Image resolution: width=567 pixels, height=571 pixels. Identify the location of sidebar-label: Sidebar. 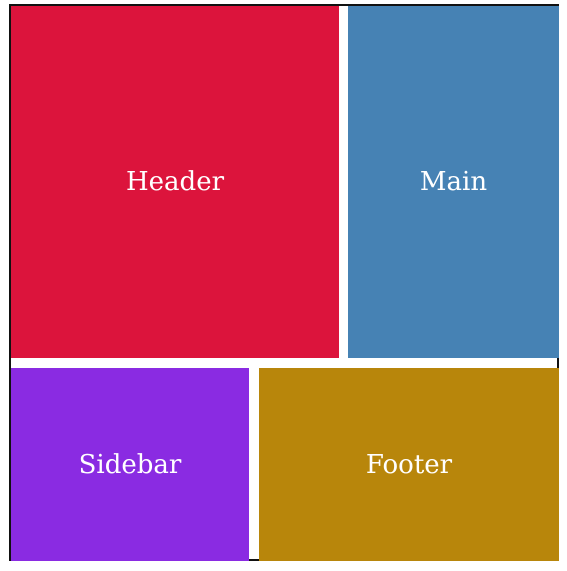
(130, 464).